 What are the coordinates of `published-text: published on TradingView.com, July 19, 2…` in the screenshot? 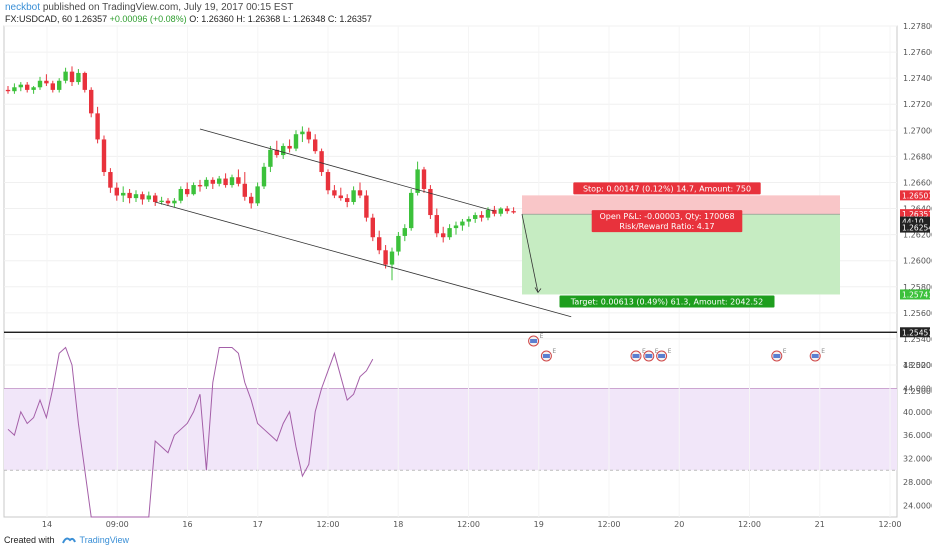 It's located at (168, 7).